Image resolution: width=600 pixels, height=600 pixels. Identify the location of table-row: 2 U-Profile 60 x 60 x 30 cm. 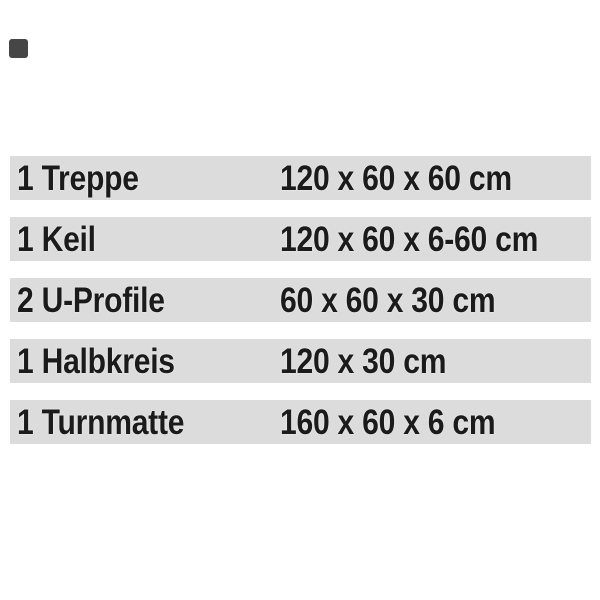
(300, 300).